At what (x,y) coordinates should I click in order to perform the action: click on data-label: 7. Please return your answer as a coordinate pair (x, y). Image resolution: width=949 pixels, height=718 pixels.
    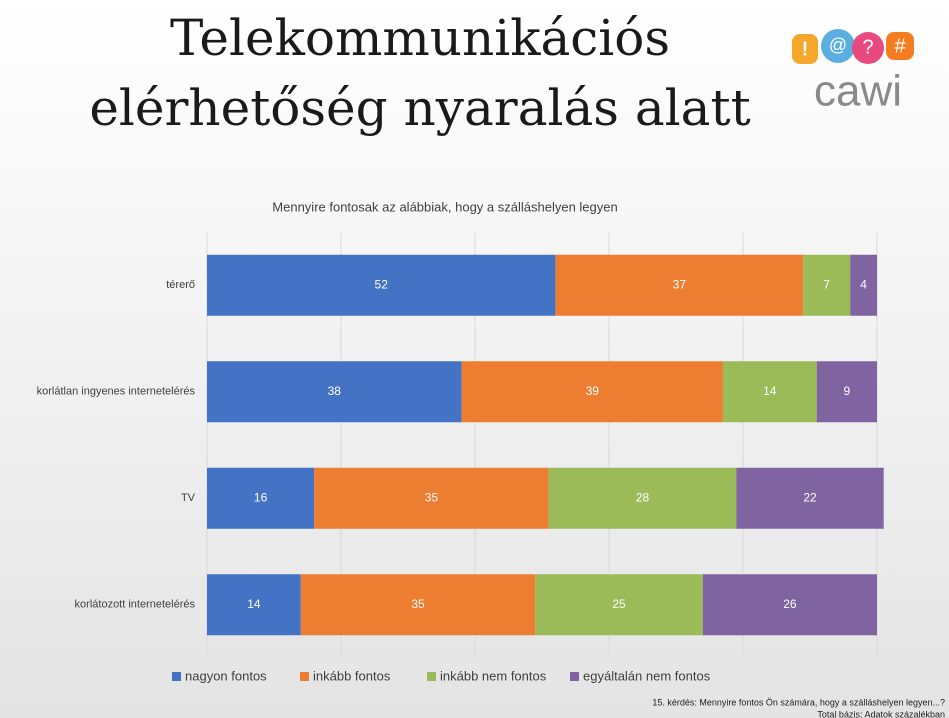
    Looking at the image, I should click on (826, 284).